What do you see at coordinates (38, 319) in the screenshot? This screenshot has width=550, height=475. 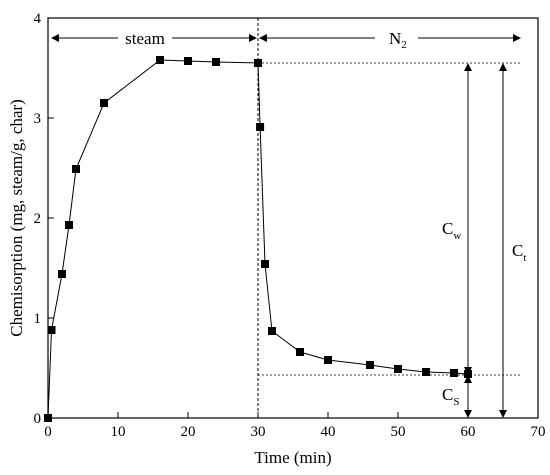 I see `y-tick-label: 1` at bounding box center [38, 319].